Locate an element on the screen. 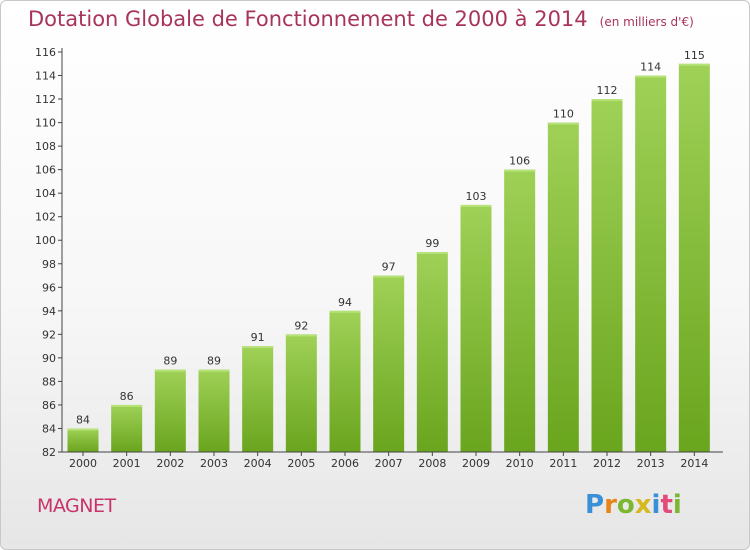 The image size is (750, 550). y-tick-100: 100 is located at coordinates (45, 240).